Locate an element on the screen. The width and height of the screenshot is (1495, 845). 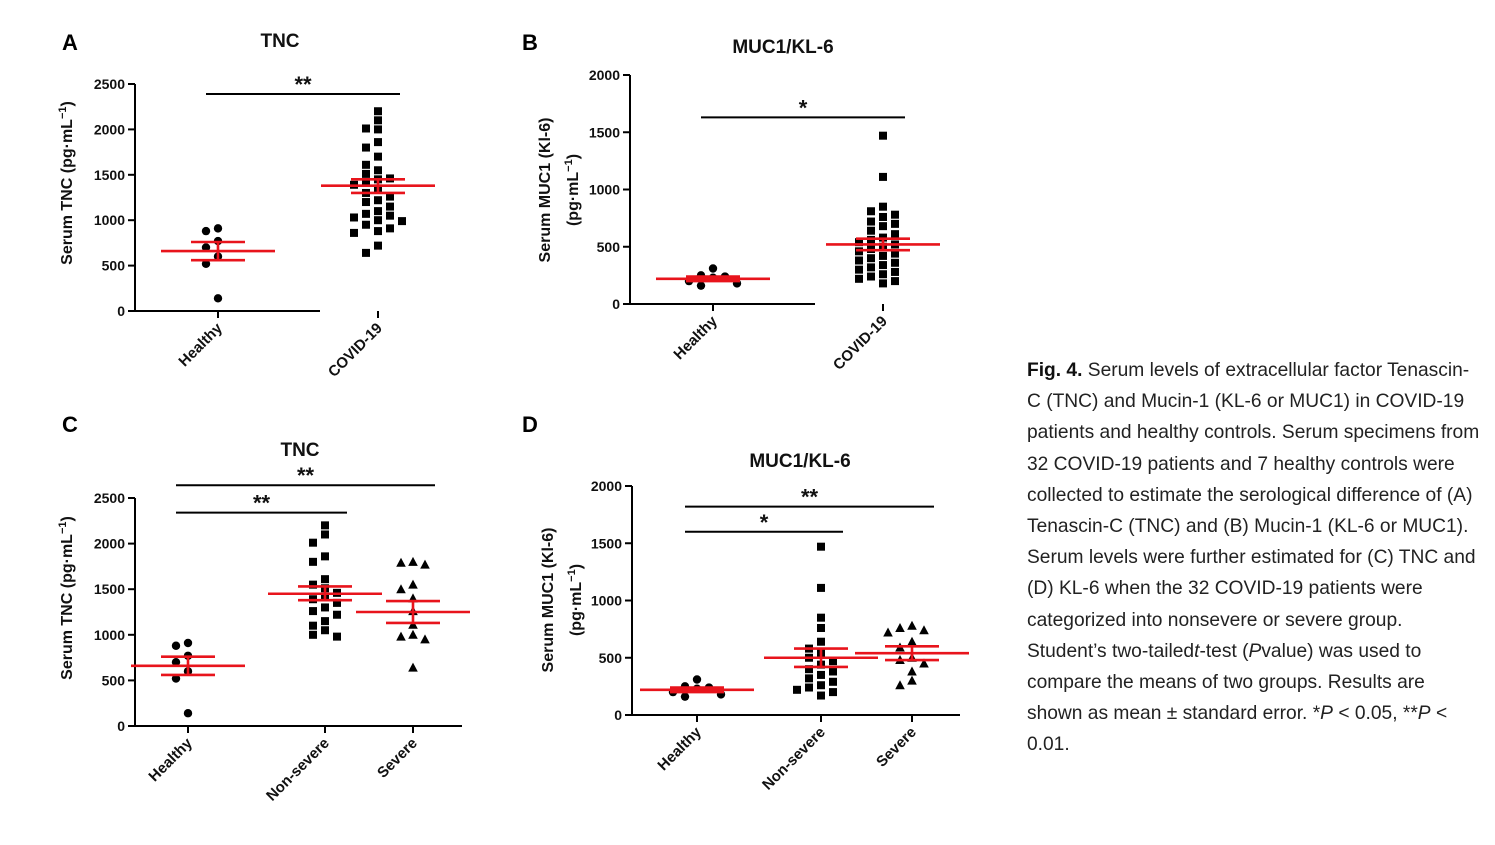
y-axis-label: Serum MUC1 (Kl-6) is located at coordinates (545, 190).